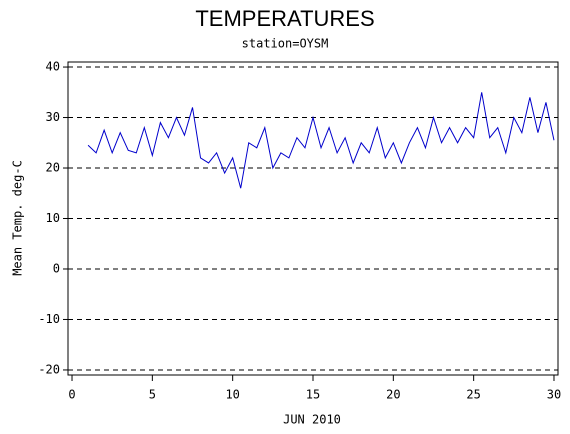 Image resolution: width=570 pixels, height=434 pixels. I want to click on x-tick-label: 15, so click(313, 395).